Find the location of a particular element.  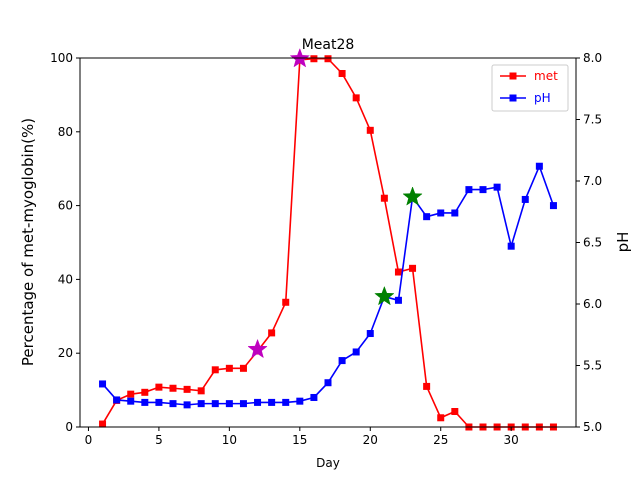

y-left-tick-label: 0 is located at coordinates (69, 427).